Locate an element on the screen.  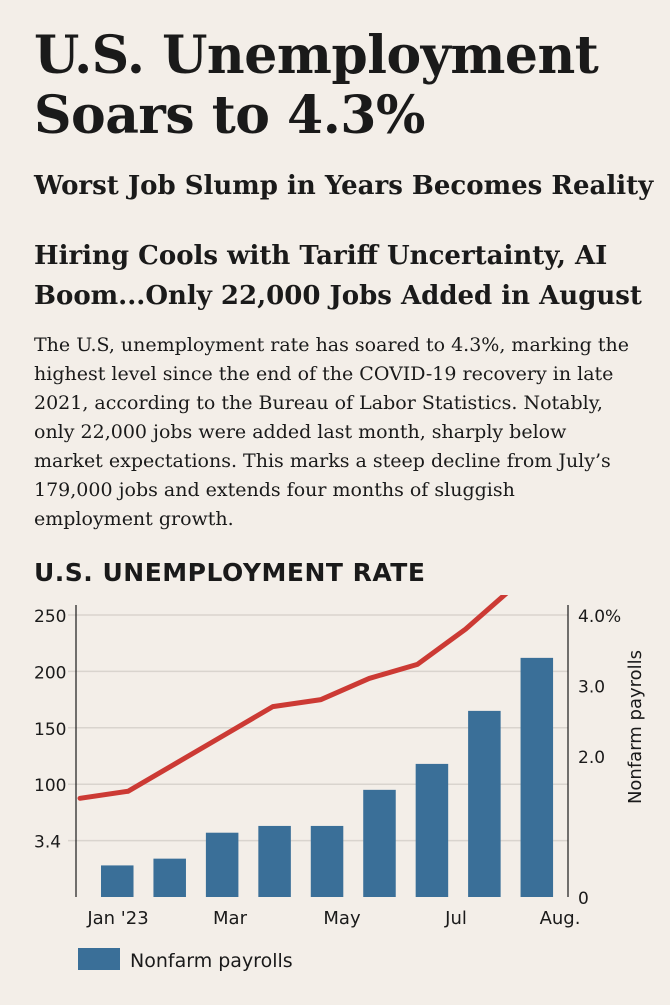
left-tick-label: 200 is located at coordinates (50, 673).